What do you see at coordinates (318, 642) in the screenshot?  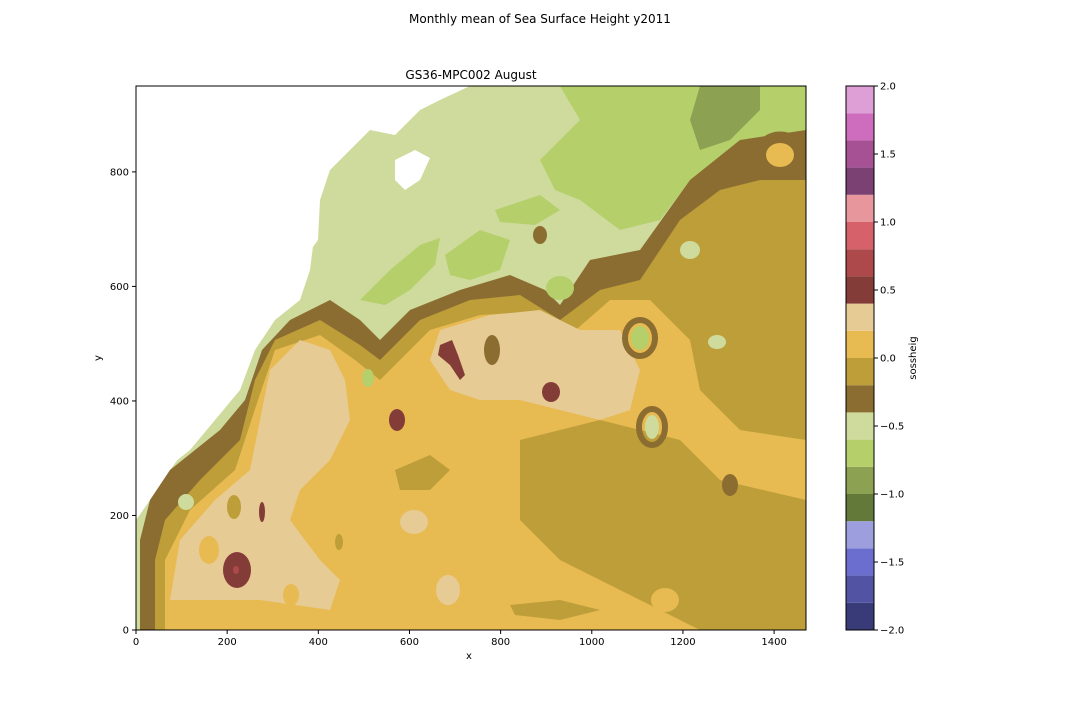 I see `x-tick-label: 400` at bounding box center [318, 642].